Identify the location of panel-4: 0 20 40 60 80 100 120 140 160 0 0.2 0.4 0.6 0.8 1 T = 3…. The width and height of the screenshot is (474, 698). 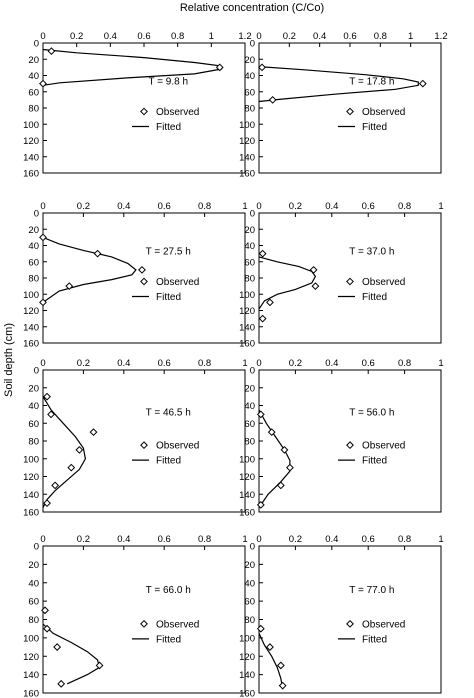
(341, 275).